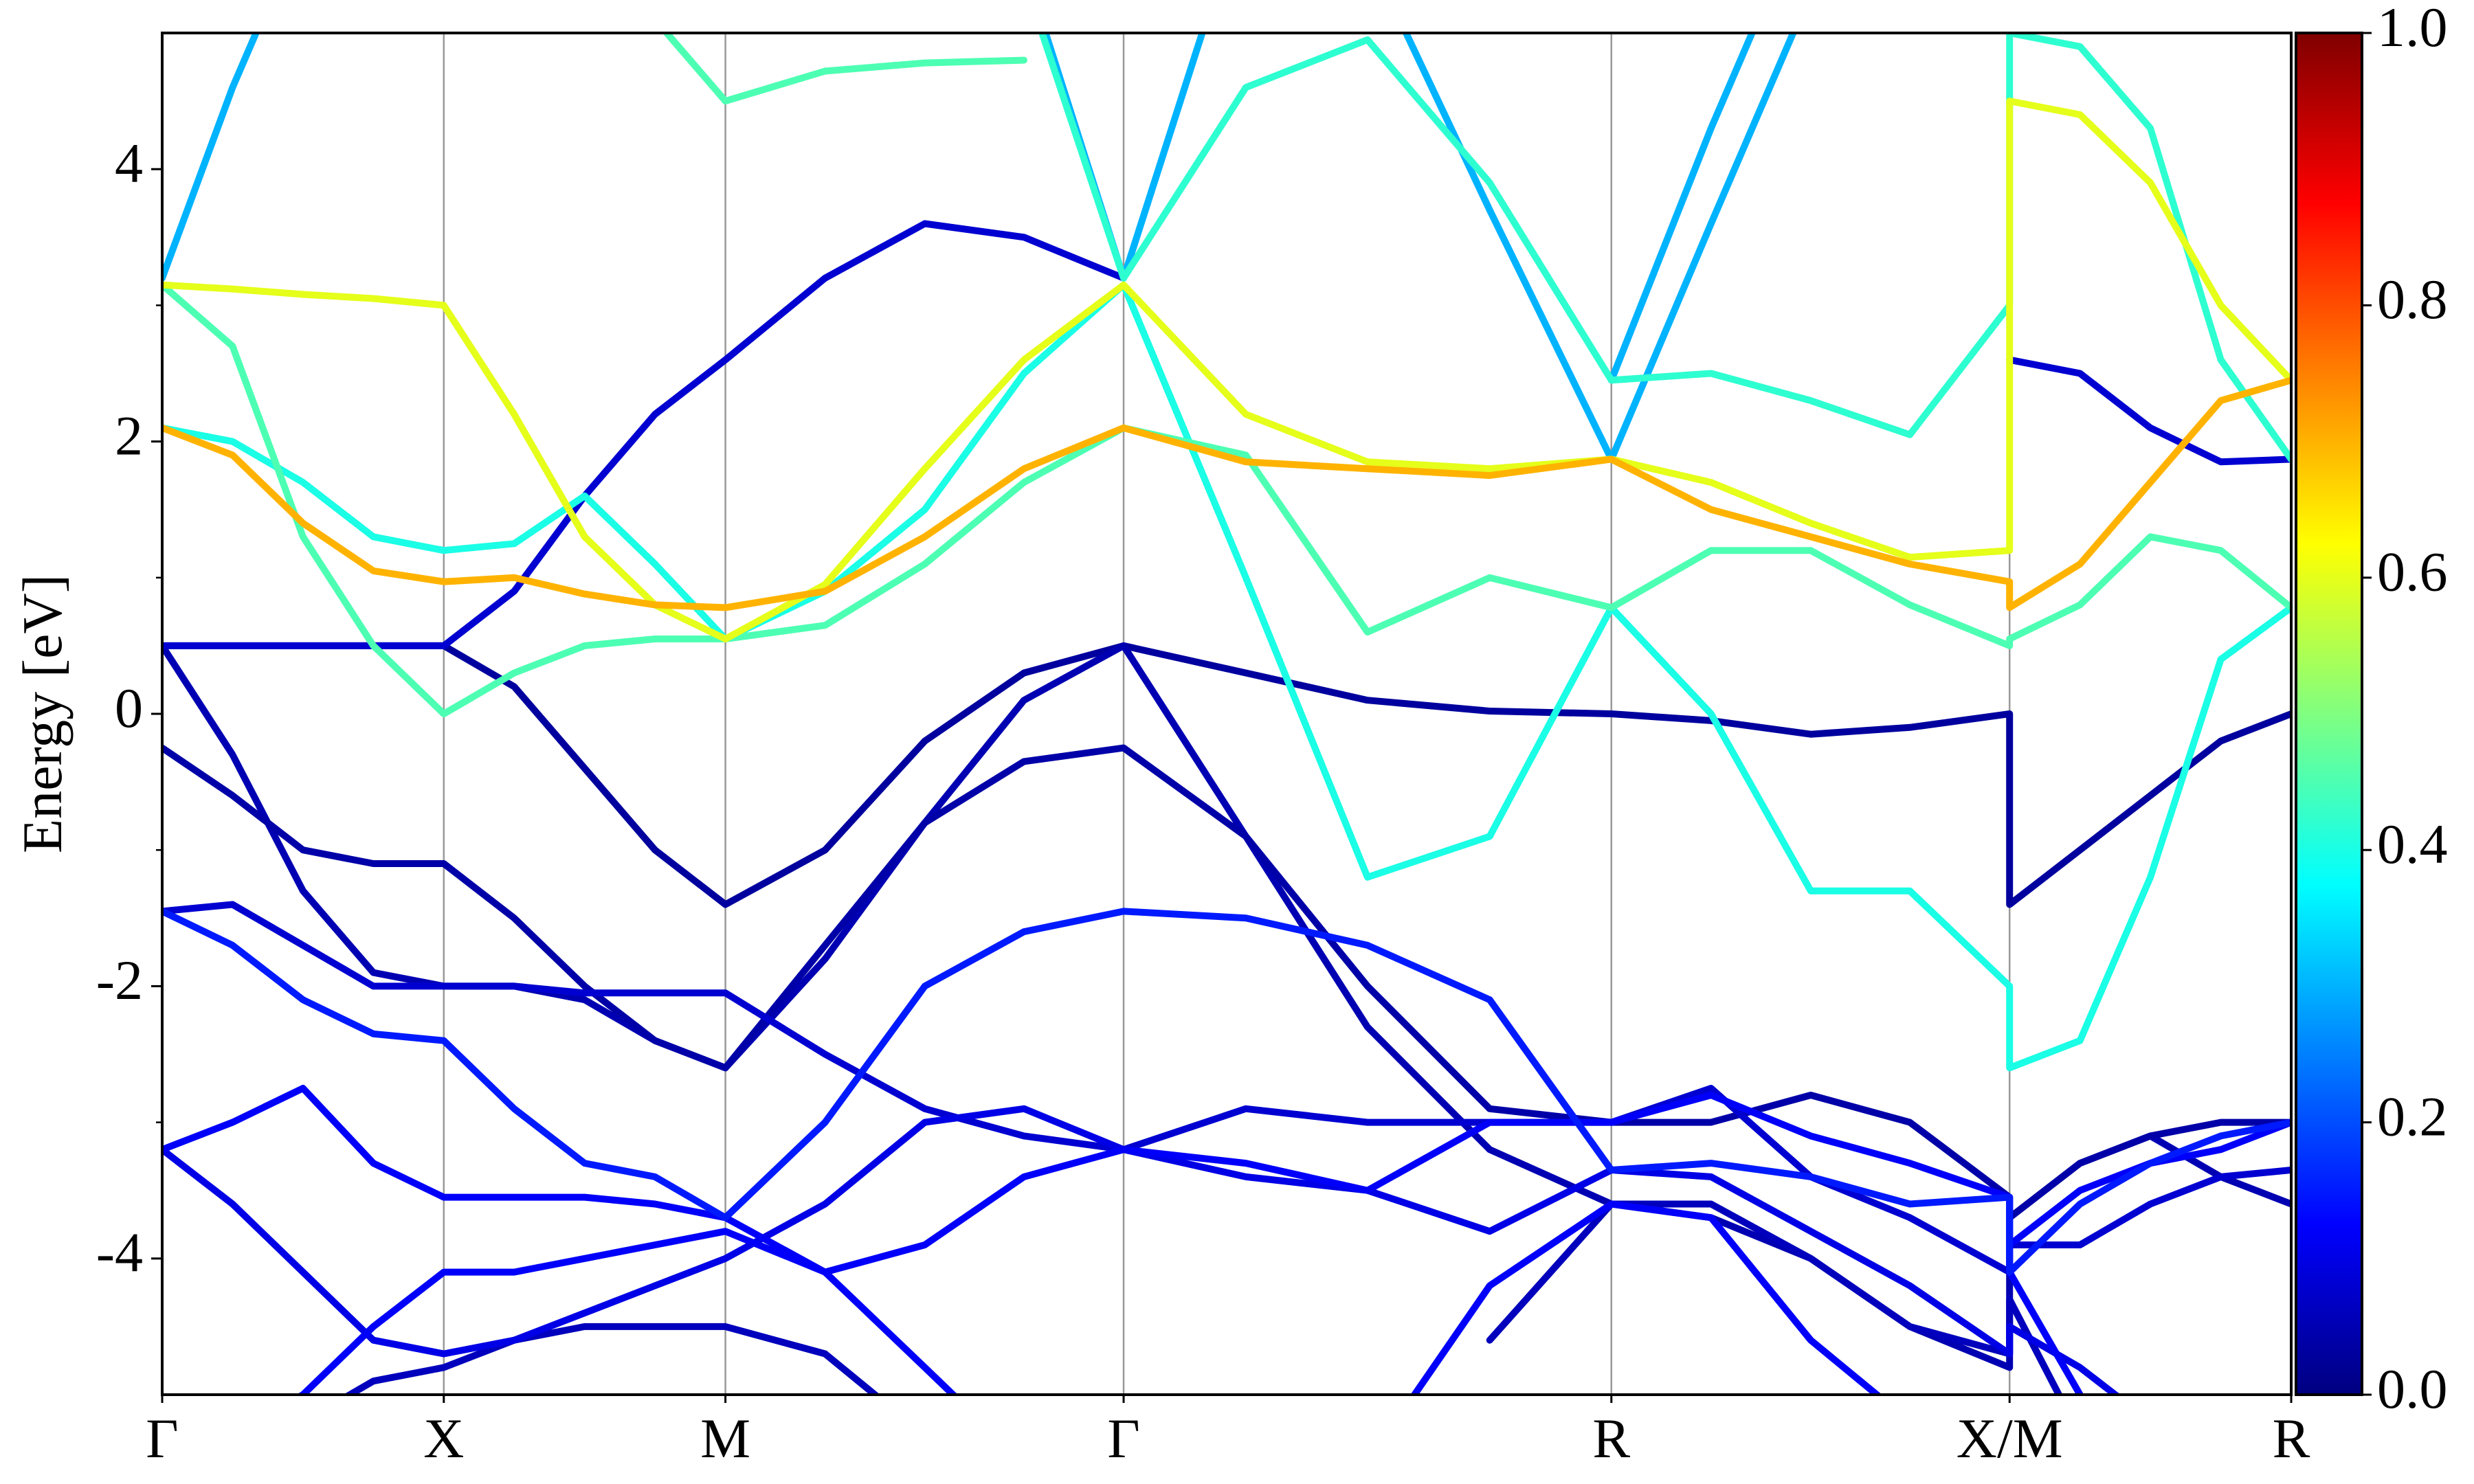 This screenshot has height=1484, width=2474. I want to click on colorbar-tick-label: 0.8, so click(2412, 299).